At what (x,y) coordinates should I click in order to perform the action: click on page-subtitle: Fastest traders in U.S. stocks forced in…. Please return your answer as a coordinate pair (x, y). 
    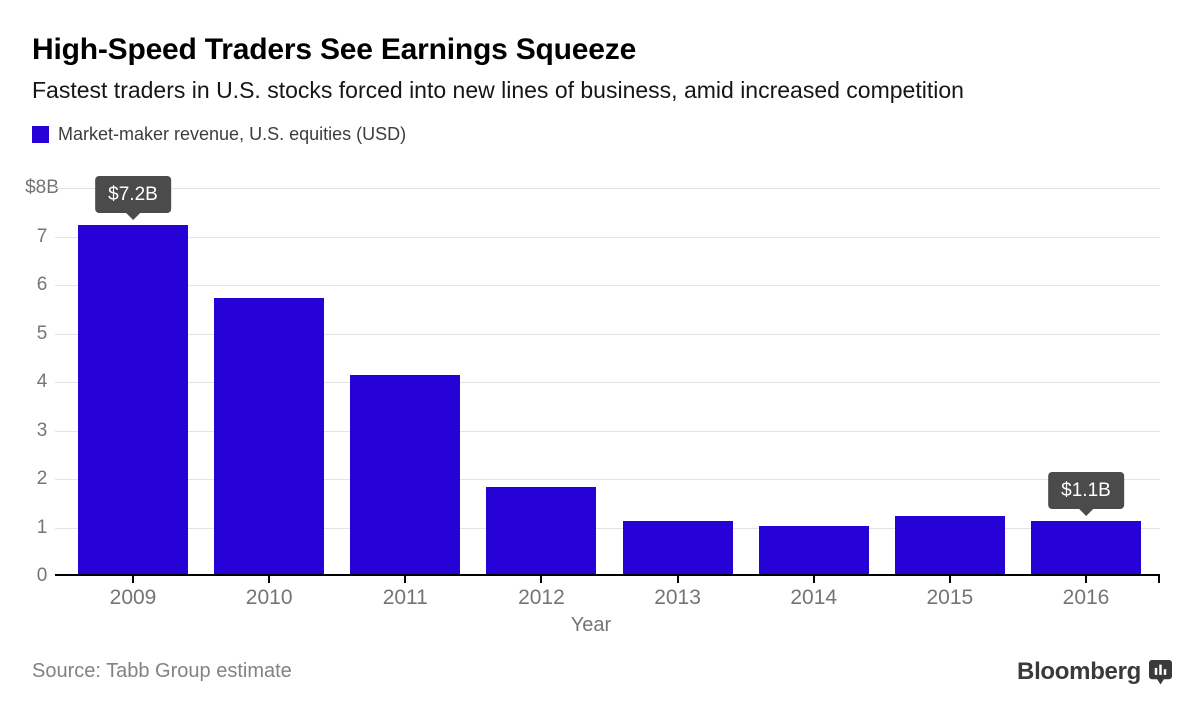
    Looking at the image, I should click on (498, 90).